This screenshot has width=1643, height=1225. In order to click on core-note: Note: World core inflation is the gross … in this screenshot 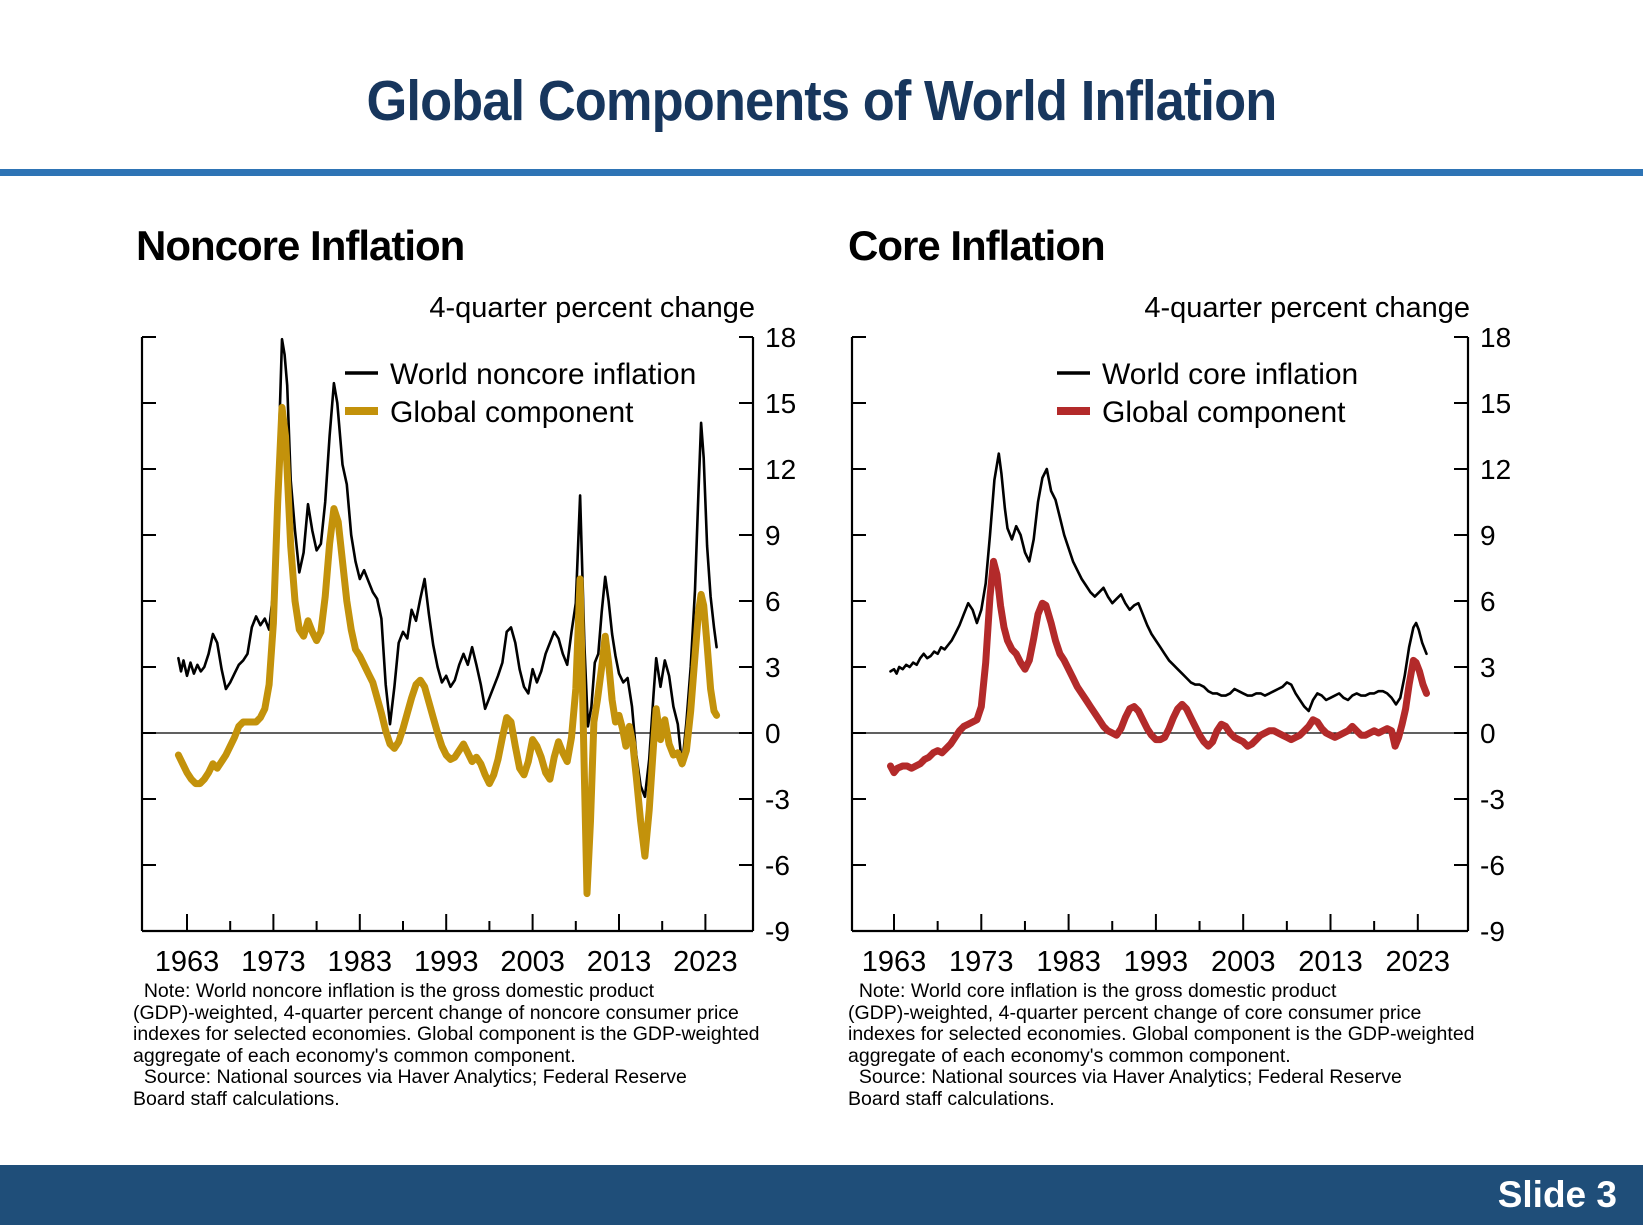, I will do `click(1161, 1045)`.